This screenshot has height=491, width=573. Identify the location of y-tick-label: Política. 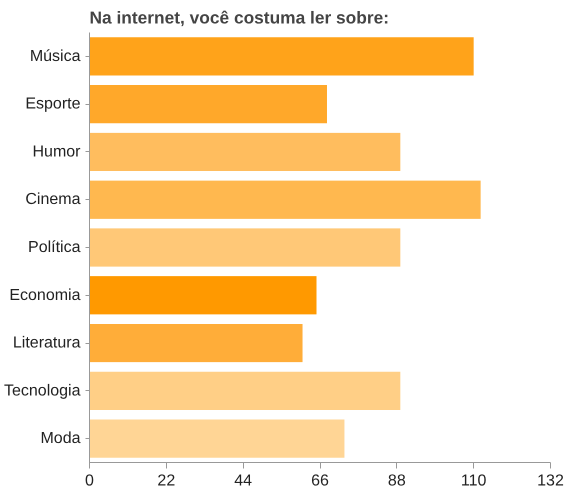
(54, 247).